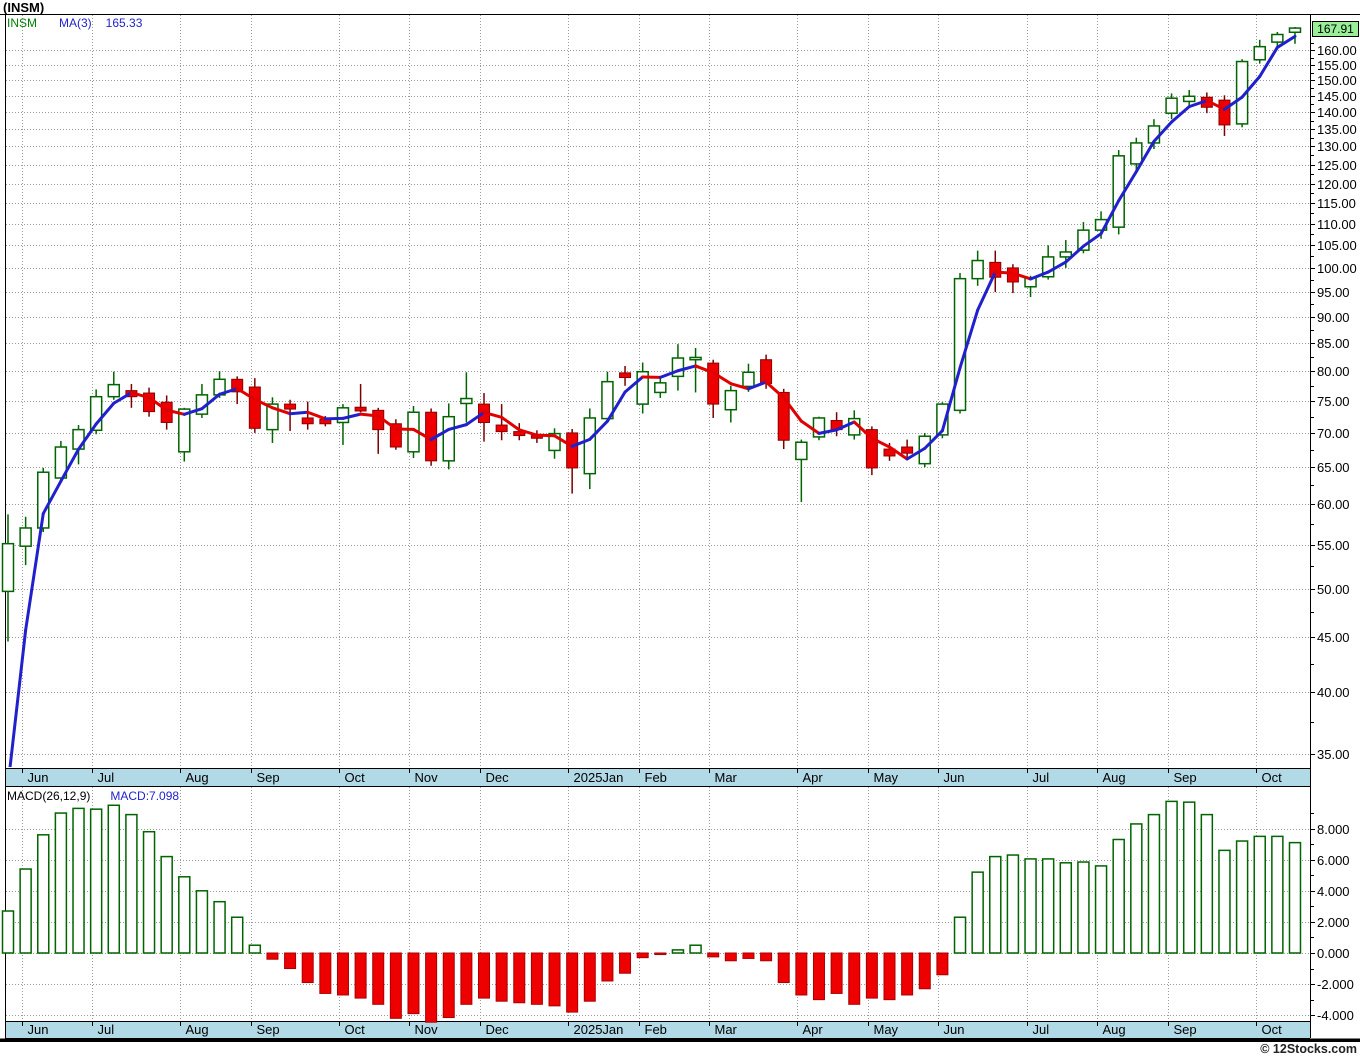  I want to click on svg-text: 85.00, so click(1333, 343).